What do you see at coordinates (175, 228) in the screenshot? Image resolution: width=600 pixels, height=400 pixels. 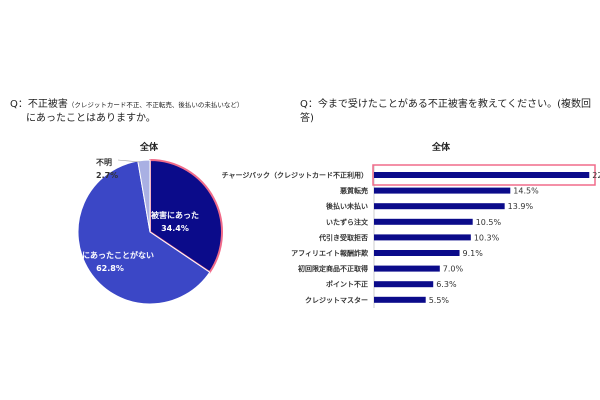 I see `slice-value: 34.4%` at bounding box center [175, 228].